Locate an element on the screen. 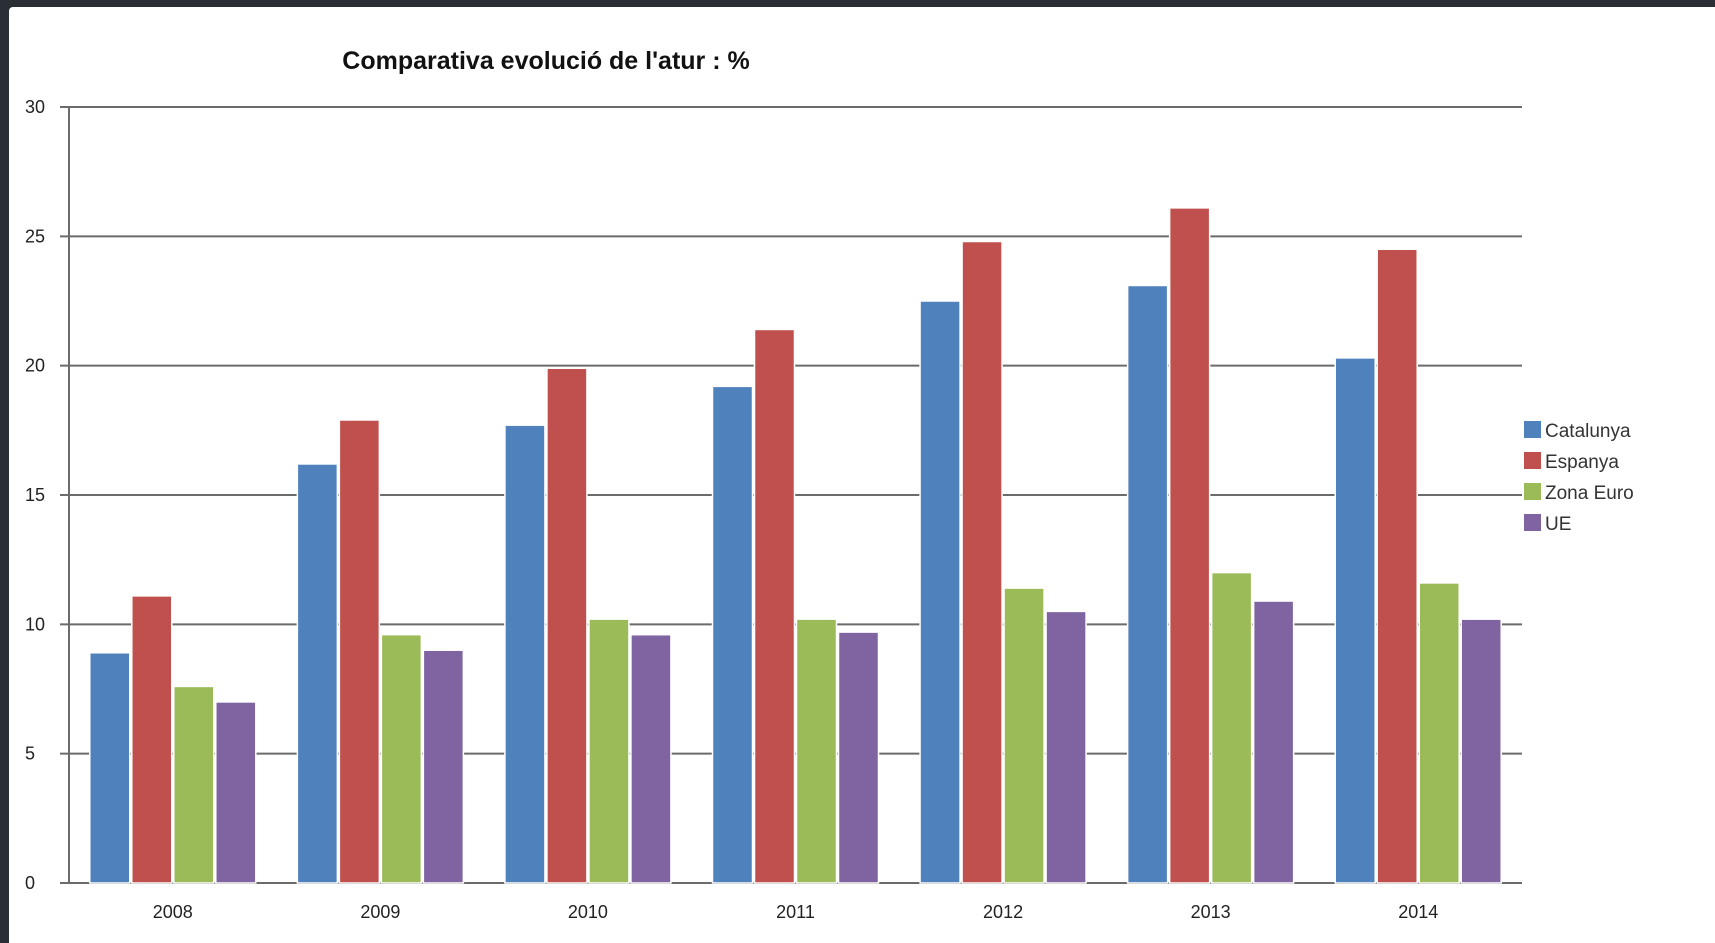 This screenshot has height=943, width=1715. bar-ue-2009 is located at coordinates (443, 766).